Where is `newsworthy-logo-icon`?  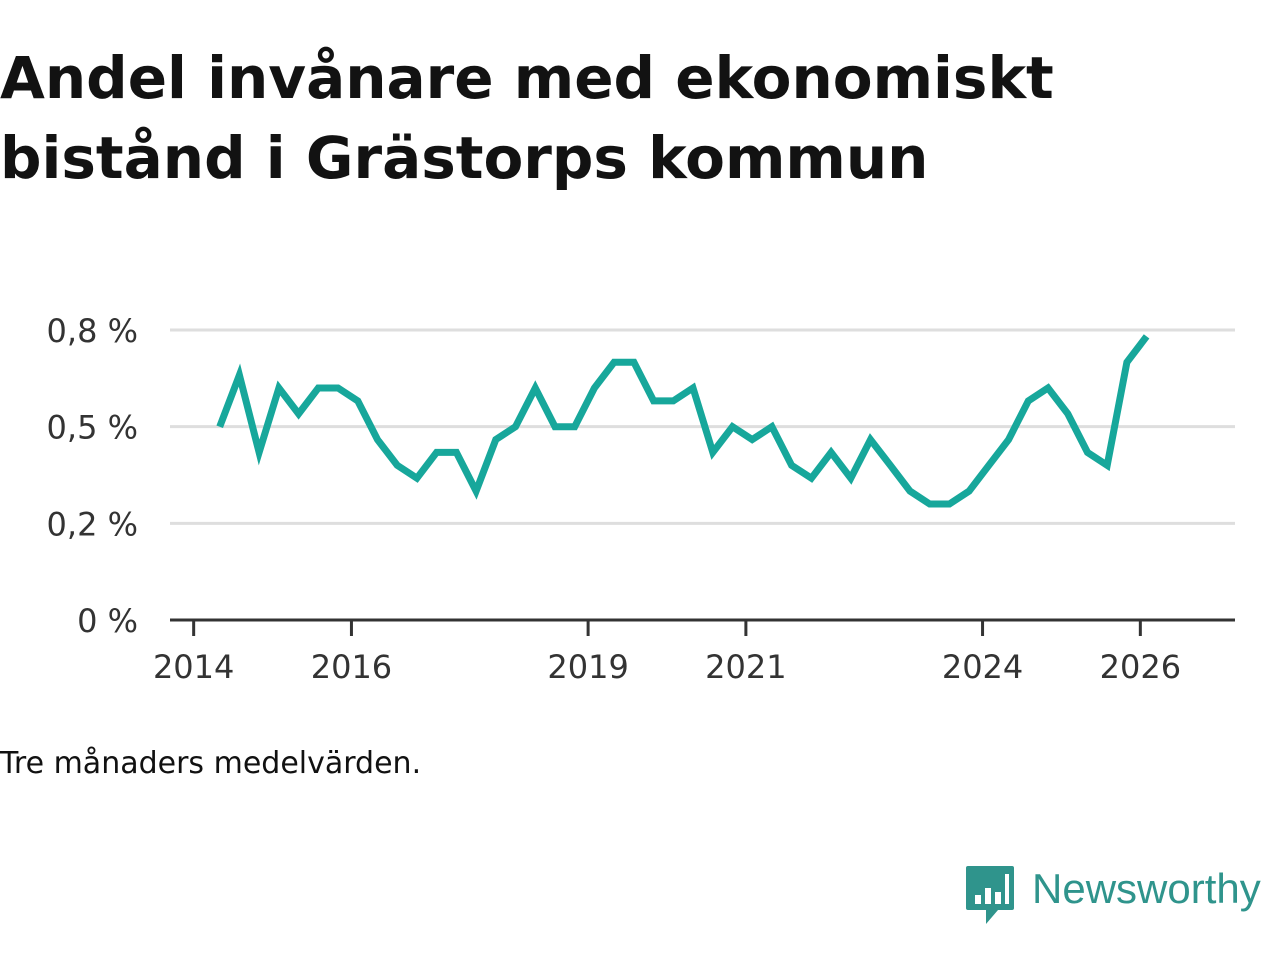
newsworthy-logo-icon is located at coordinates (990, 895).